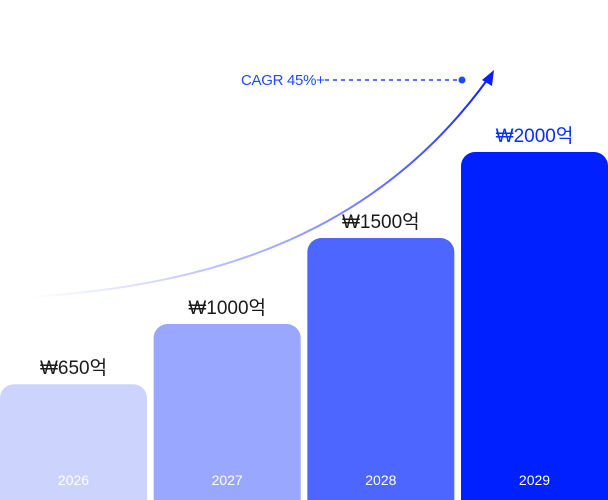 This screenshot has height=500, width=608. What do you see at coordinates (227, 480) in the screenshot?
I see `x-tick-label-2027: 2027` at bounding box center [227, 480].